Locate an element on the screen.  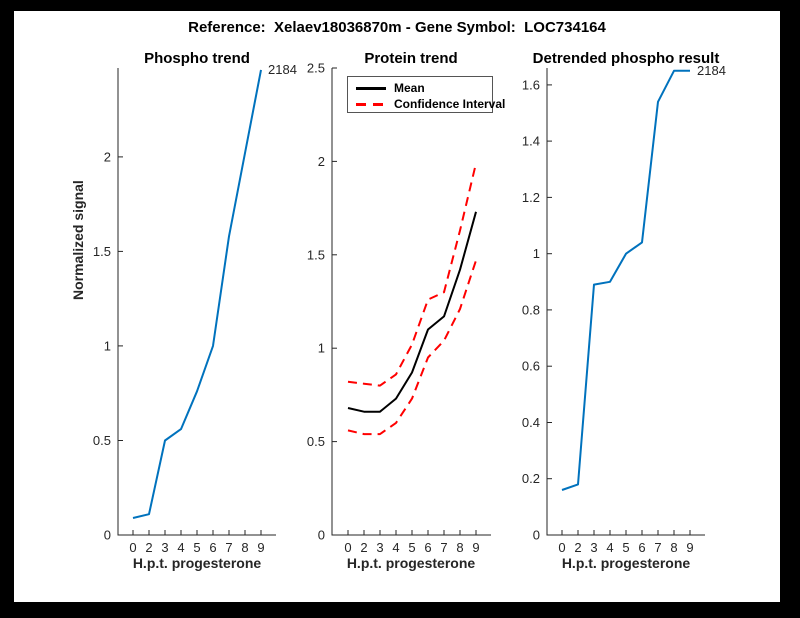
legend-label-mean: Mean is located at coordinates (409, 88).